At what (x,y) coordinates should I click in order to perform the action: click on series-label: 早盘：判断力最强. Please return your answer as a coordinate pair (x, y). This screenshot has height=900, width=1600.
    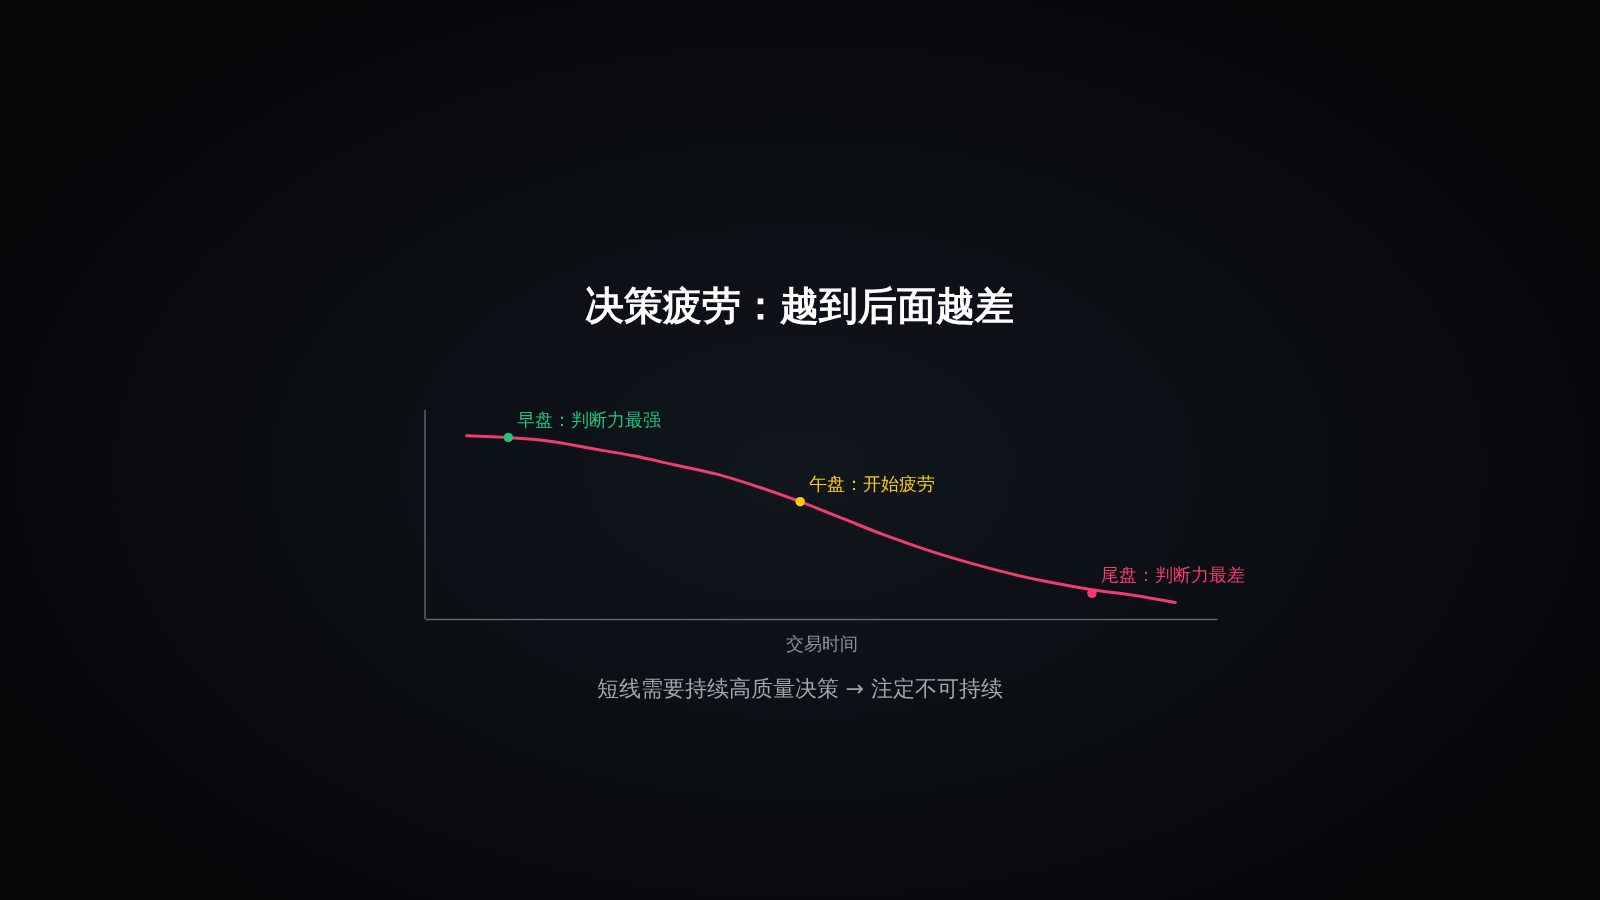
    Looking at the image, I should click on (589, 419).